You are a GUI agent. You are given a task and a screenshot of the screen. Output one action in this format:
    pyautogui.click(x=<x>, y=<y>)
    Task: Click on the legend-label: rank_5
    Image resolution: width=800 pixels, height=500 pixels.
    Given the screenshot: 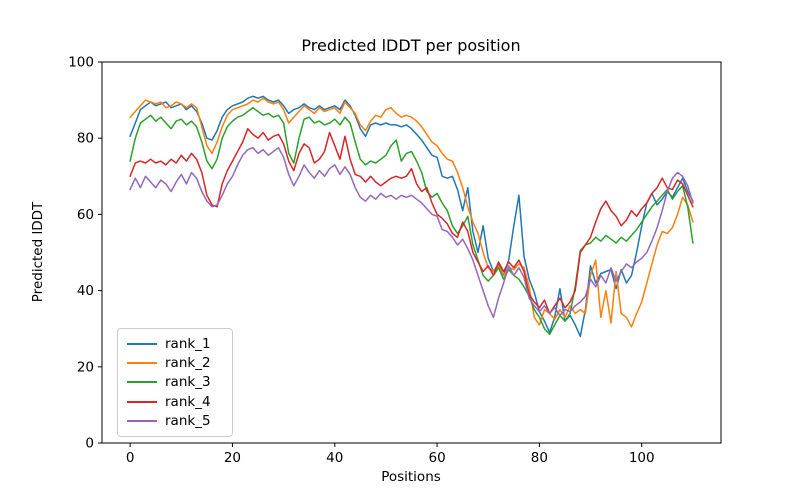 What is the action you would take?
    pyautogui.click(x=188, y=421)
    